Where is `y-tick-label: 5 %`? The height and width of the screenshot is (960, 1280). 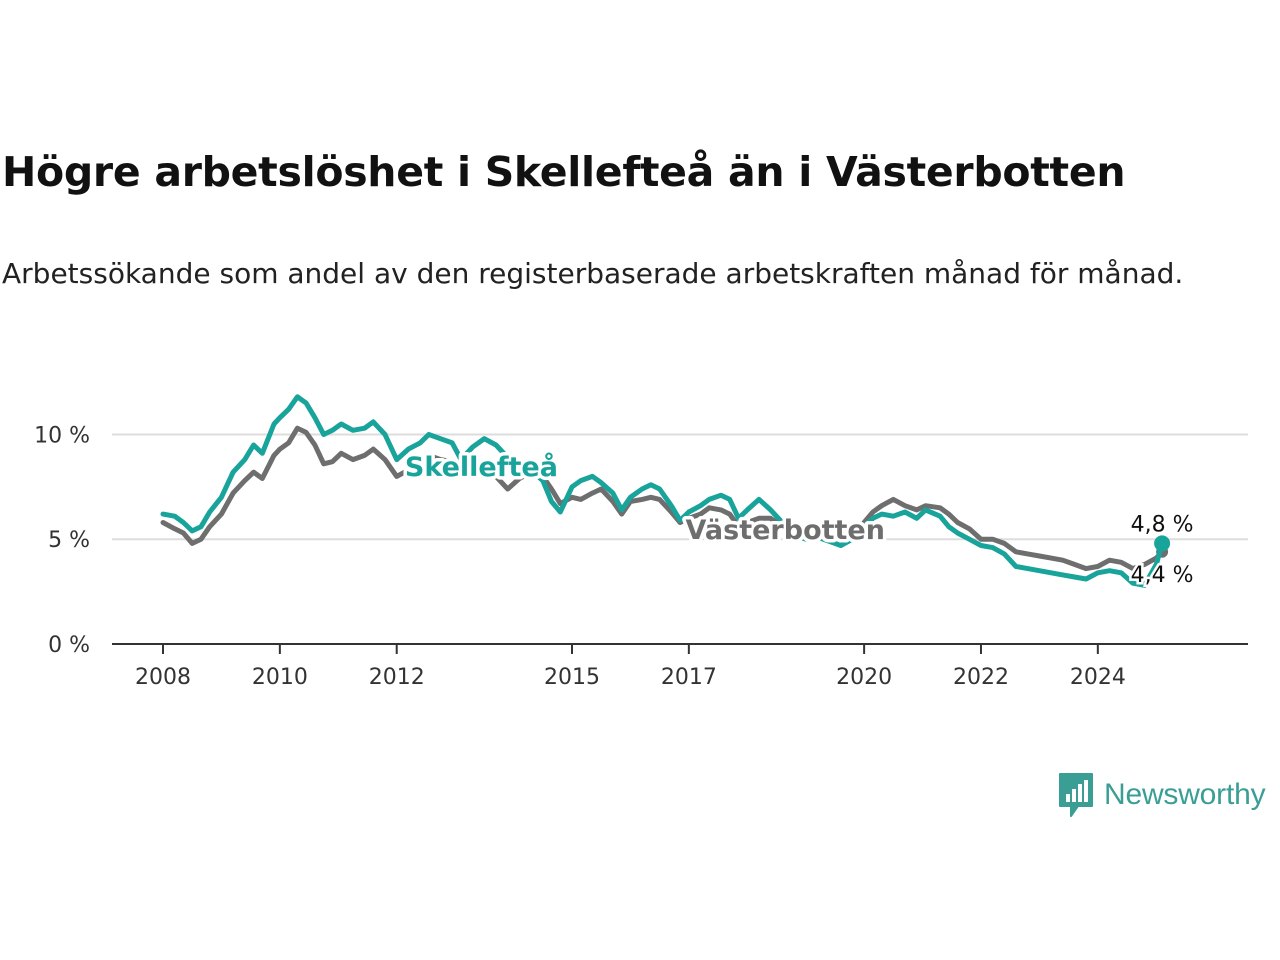
y-tick-label: 5 % is located at coordinates (69, 540).